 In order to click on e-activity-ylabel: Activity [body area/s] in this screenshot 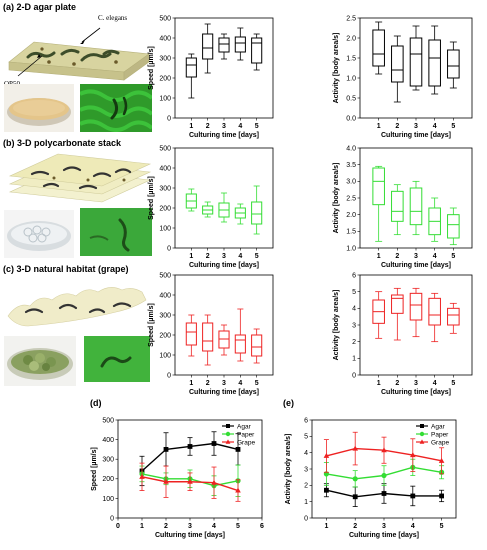, I will do `click(288, 469)`.